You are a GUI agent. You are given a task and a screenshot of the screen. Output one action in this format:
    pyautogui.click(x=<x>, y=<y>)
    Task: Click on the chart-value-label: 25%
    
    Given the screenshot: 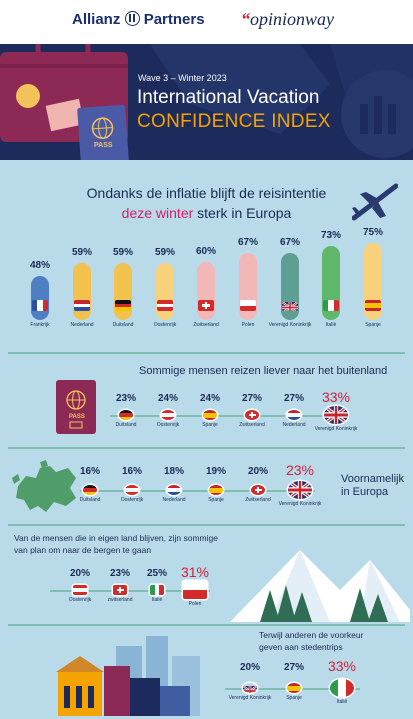 What is the action you would take?
    pyautogui.click(x=156, y=573)
    